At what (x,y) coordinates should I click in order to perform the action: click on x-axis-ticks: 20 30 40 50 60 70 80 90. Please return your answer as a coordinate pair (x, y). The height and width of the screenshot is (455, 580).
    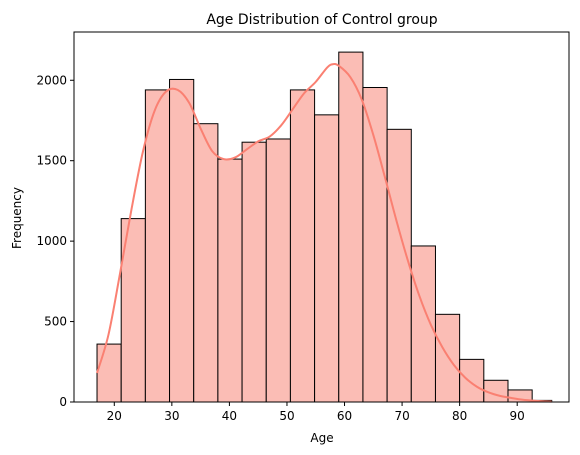
    Looking at the image, I should click on (316, 412).